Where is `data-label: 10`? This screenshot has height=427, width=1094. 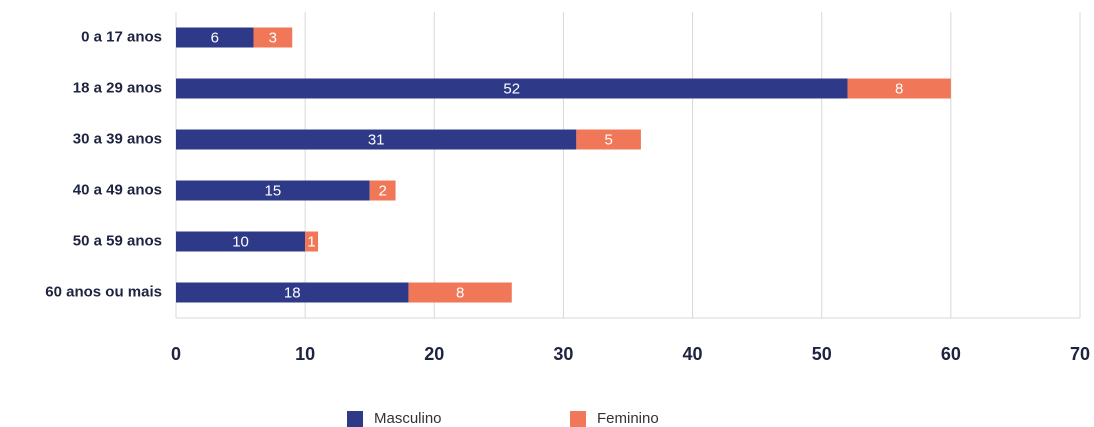
data-label: 10 is located at coordinates (240, 241).